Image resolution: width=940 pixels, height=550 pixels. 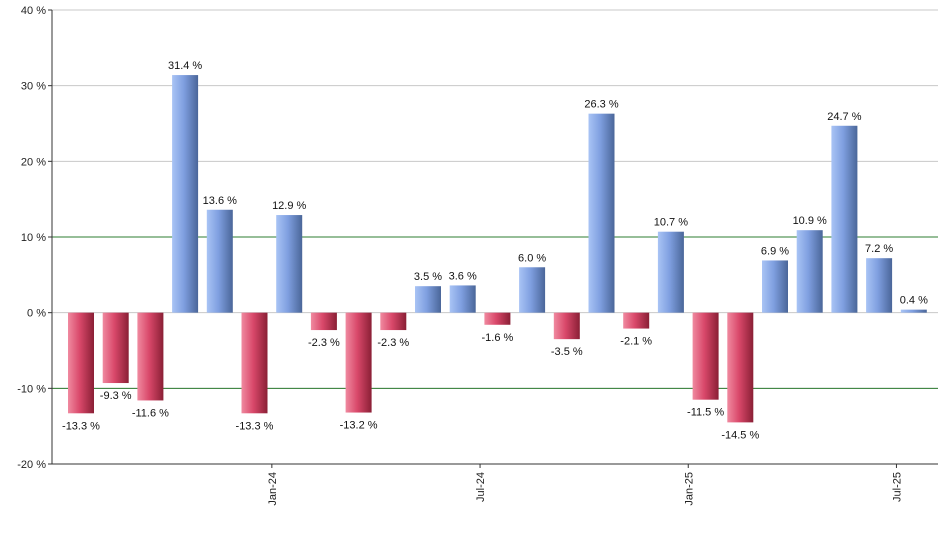 What do you see at coordinates (33, 238) in the screenshot?
I see `y-tick-label: 10 %` at bounding box center [33, 238].